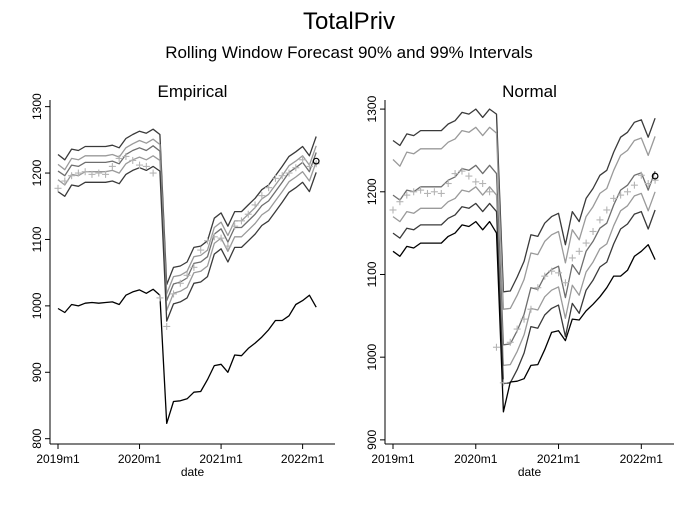 Image resolution: width=698 pixels, height=507 pixels. I want to click on panel-title: Normal, so click(529, 91).